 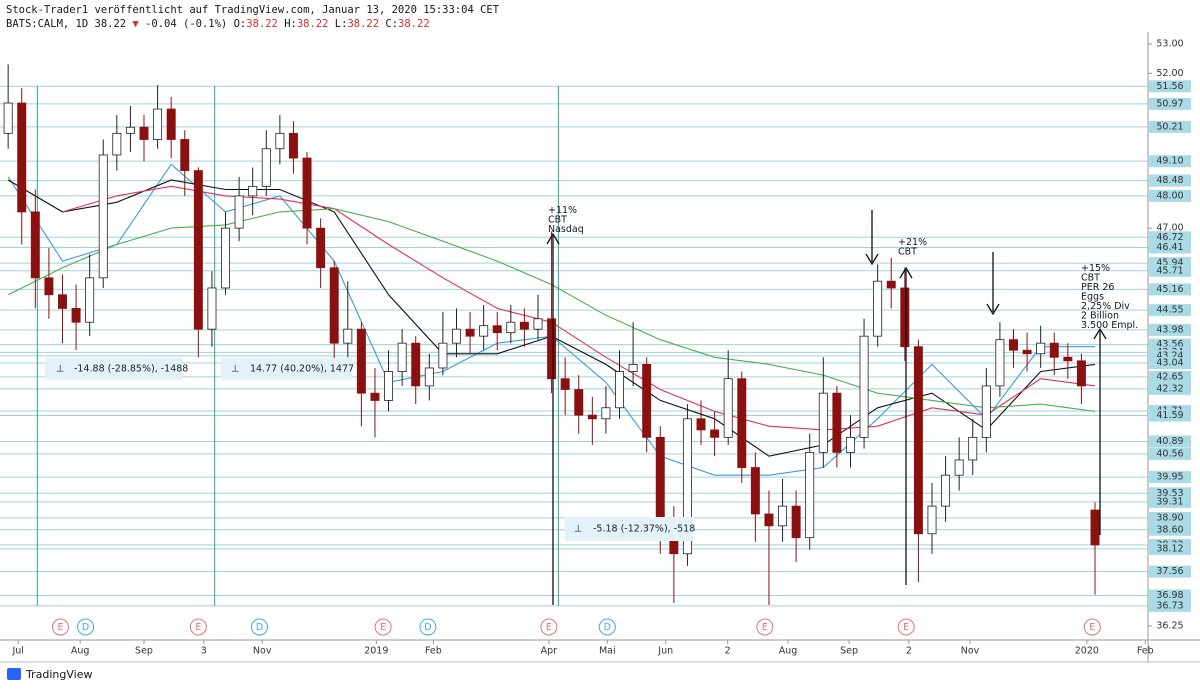 What do you see at coordinates (907, 251) in the screenshot?
I see `annotation-line: CBT` at bounding box center [907, 251].